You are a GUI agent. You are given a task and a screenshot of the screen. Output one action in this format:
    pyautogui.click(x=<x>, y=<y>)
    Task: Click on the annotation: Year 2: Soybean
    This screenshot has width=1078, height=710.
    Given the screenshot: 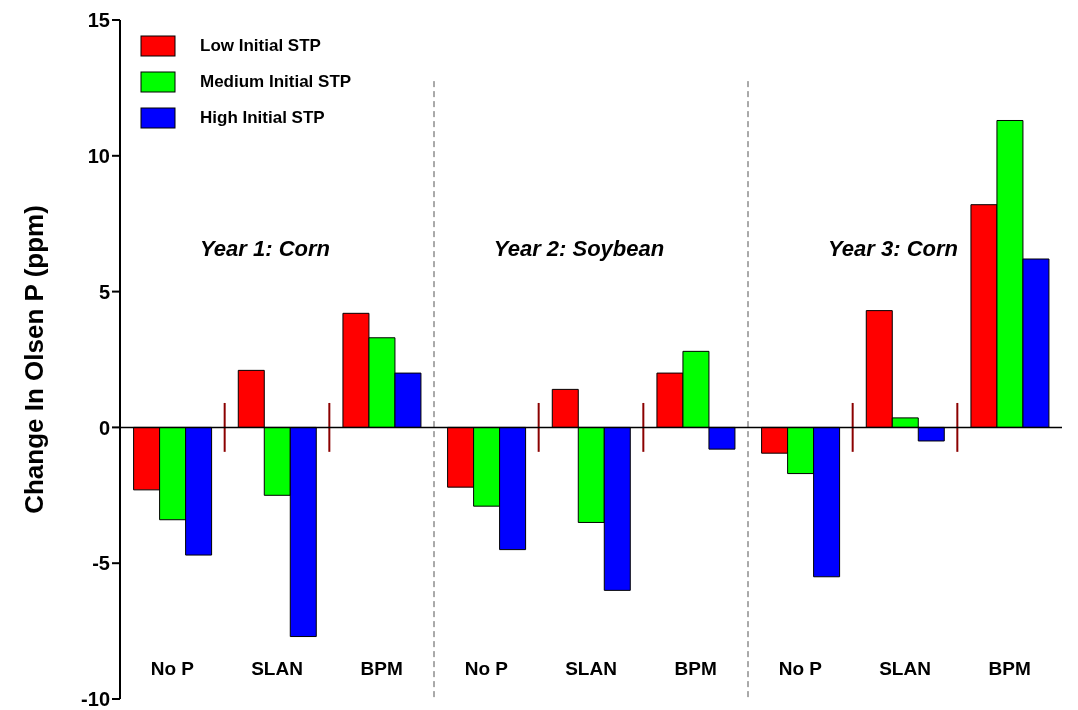 What is the action you would take?
    pyautogui.click(x=579, y=249)
    